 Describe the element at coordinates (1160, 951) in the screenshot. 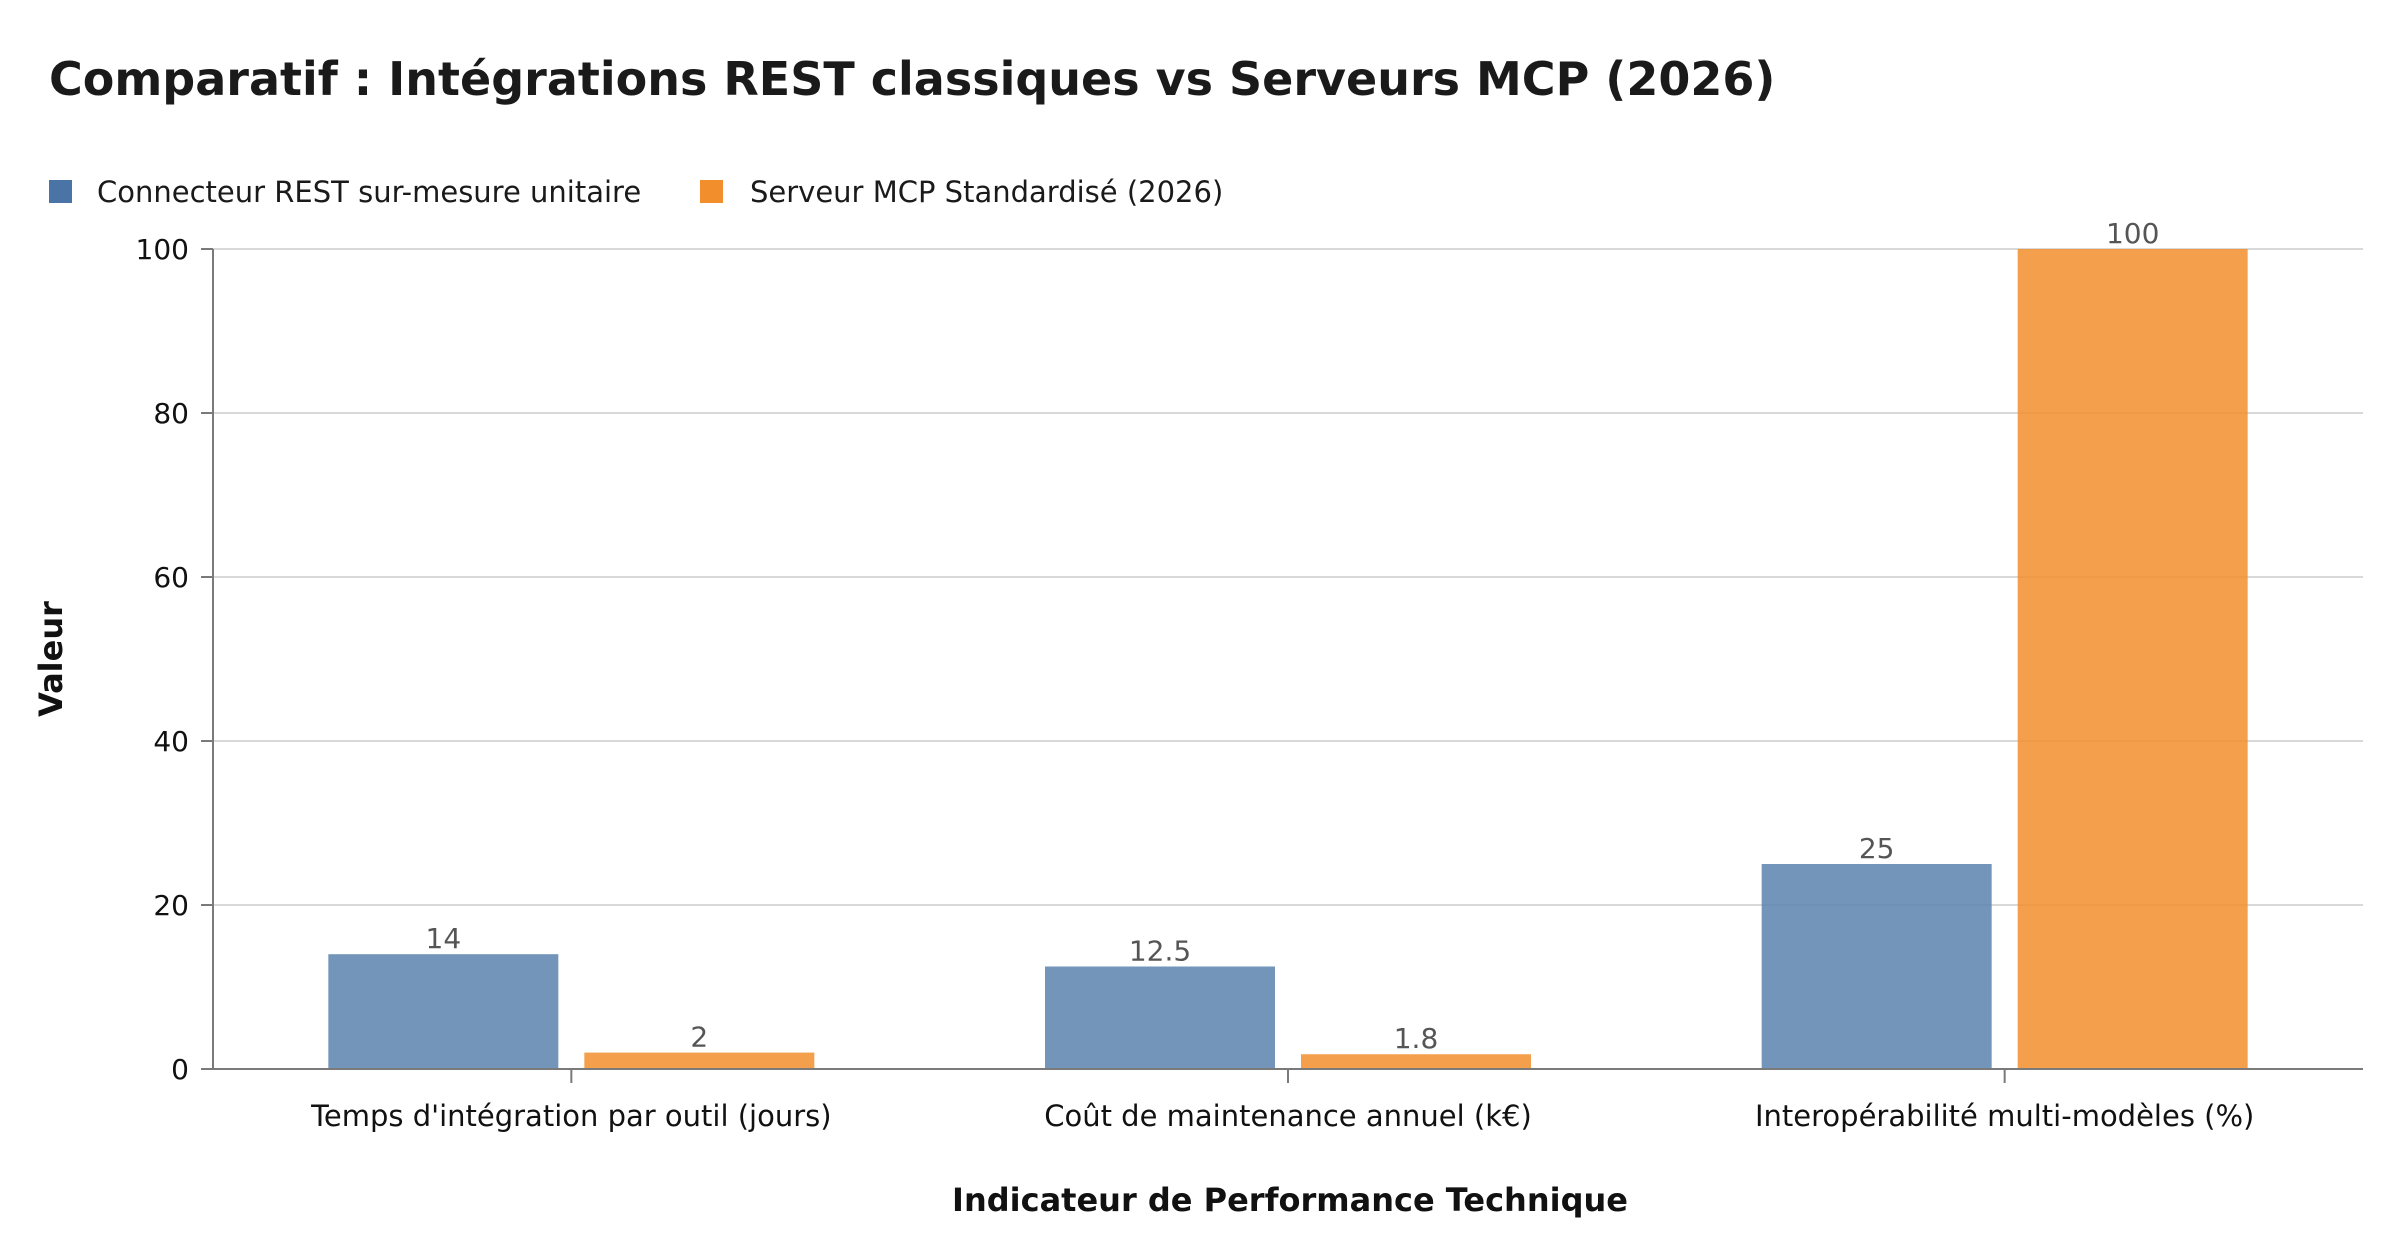

I see `bar-value-label: 12.5` at that location.